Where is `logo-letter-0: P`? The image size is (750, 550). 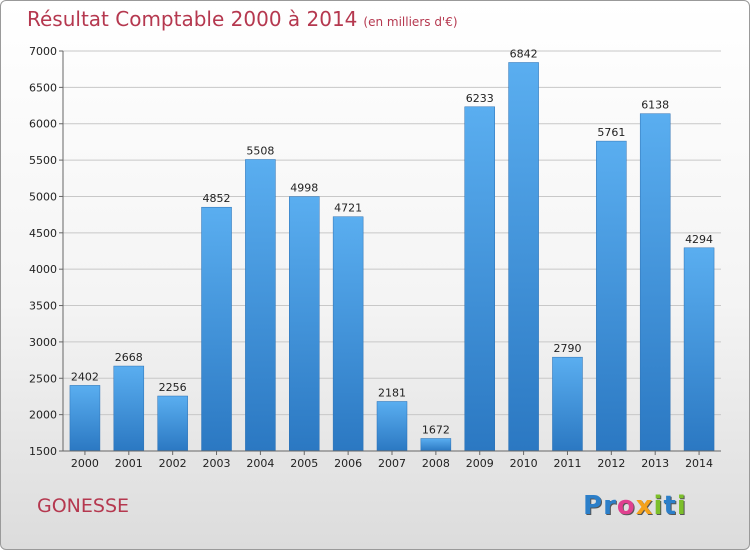
logo-letter-0: P is located at coordinates (593, 506).